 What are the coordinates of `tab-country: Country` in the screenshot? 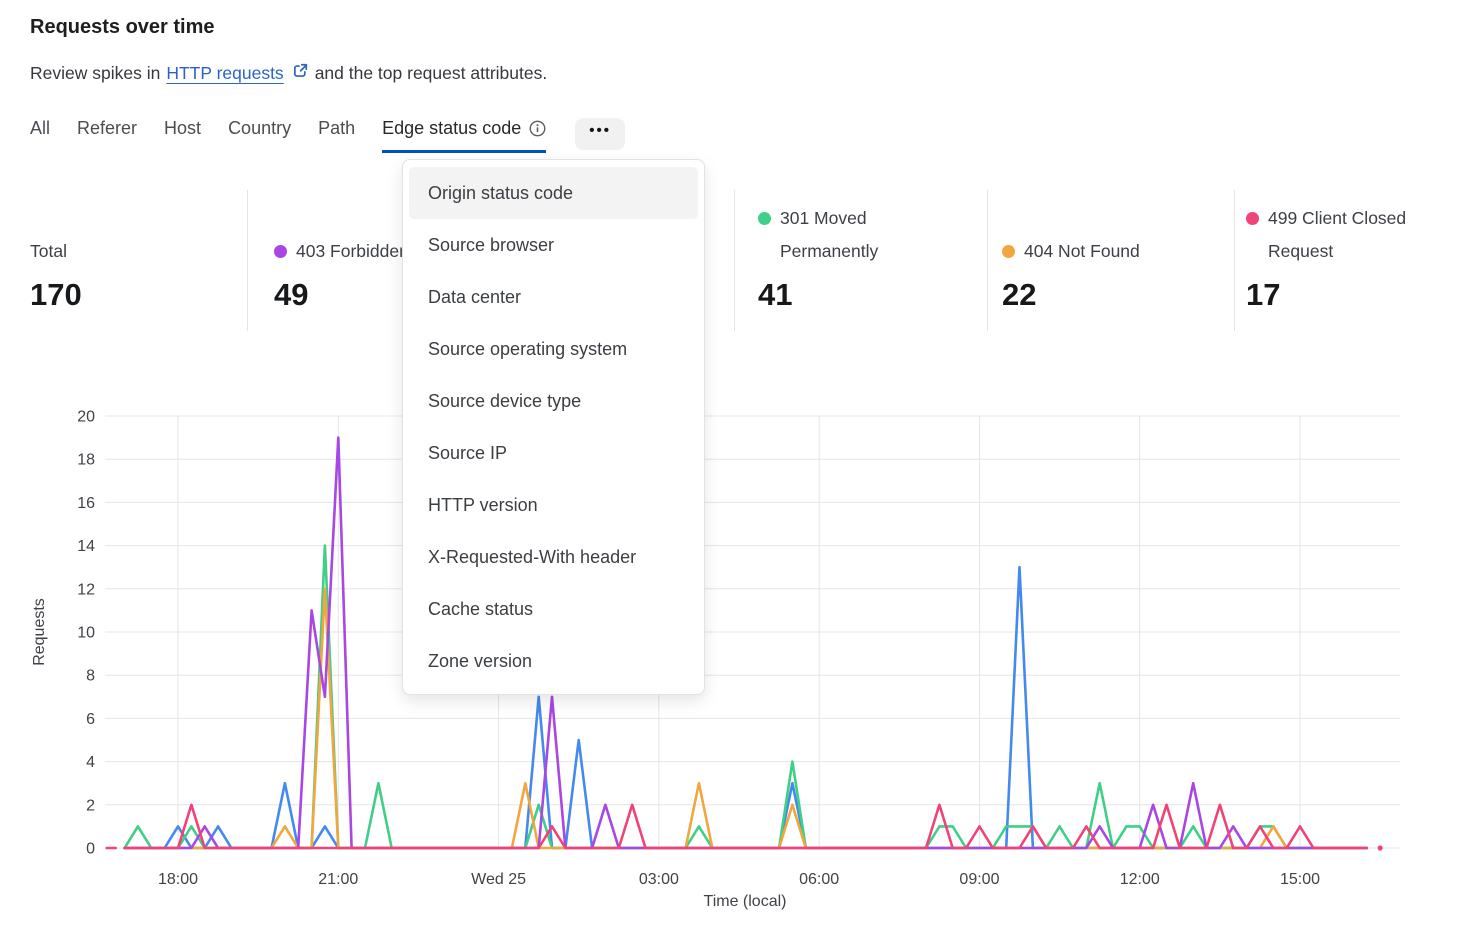 It's located at (259, 134).